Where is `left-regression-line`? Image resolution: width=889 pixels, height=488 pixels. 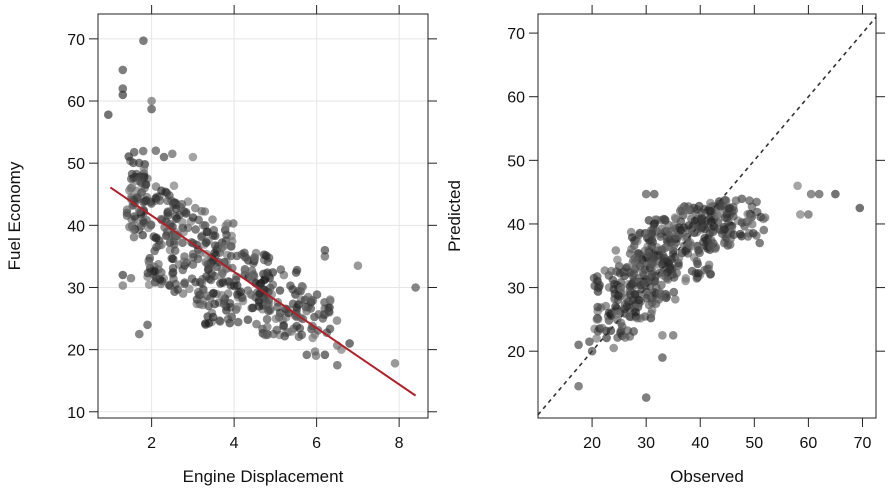 left-regression-line is located at coordinates (263, 291).